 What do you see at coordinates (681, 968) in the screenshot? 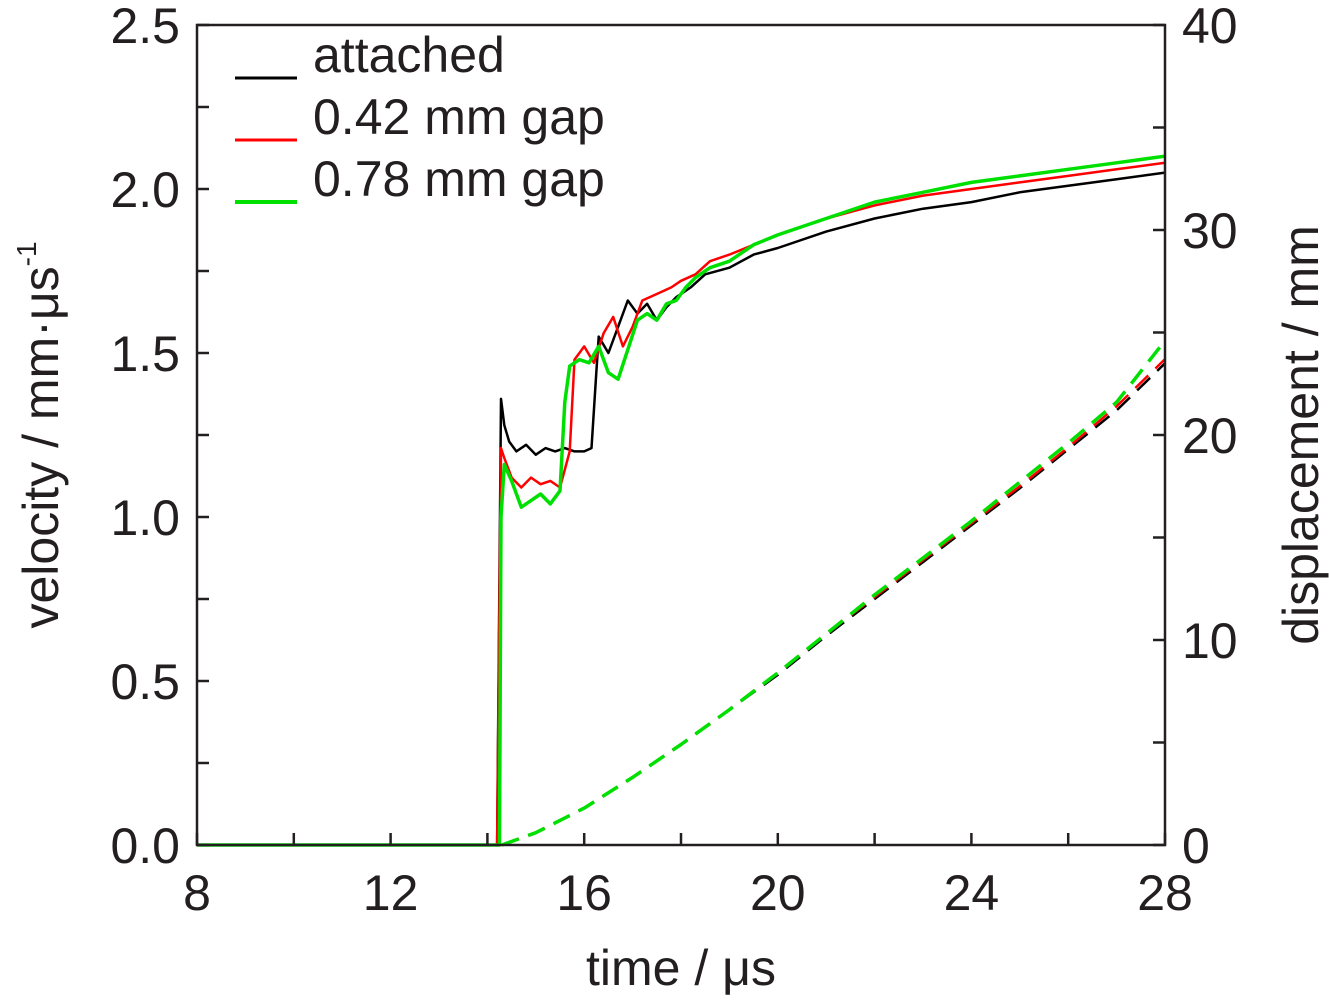
I see `x-axis-title: time / μs` at bounding box center [681, 968].